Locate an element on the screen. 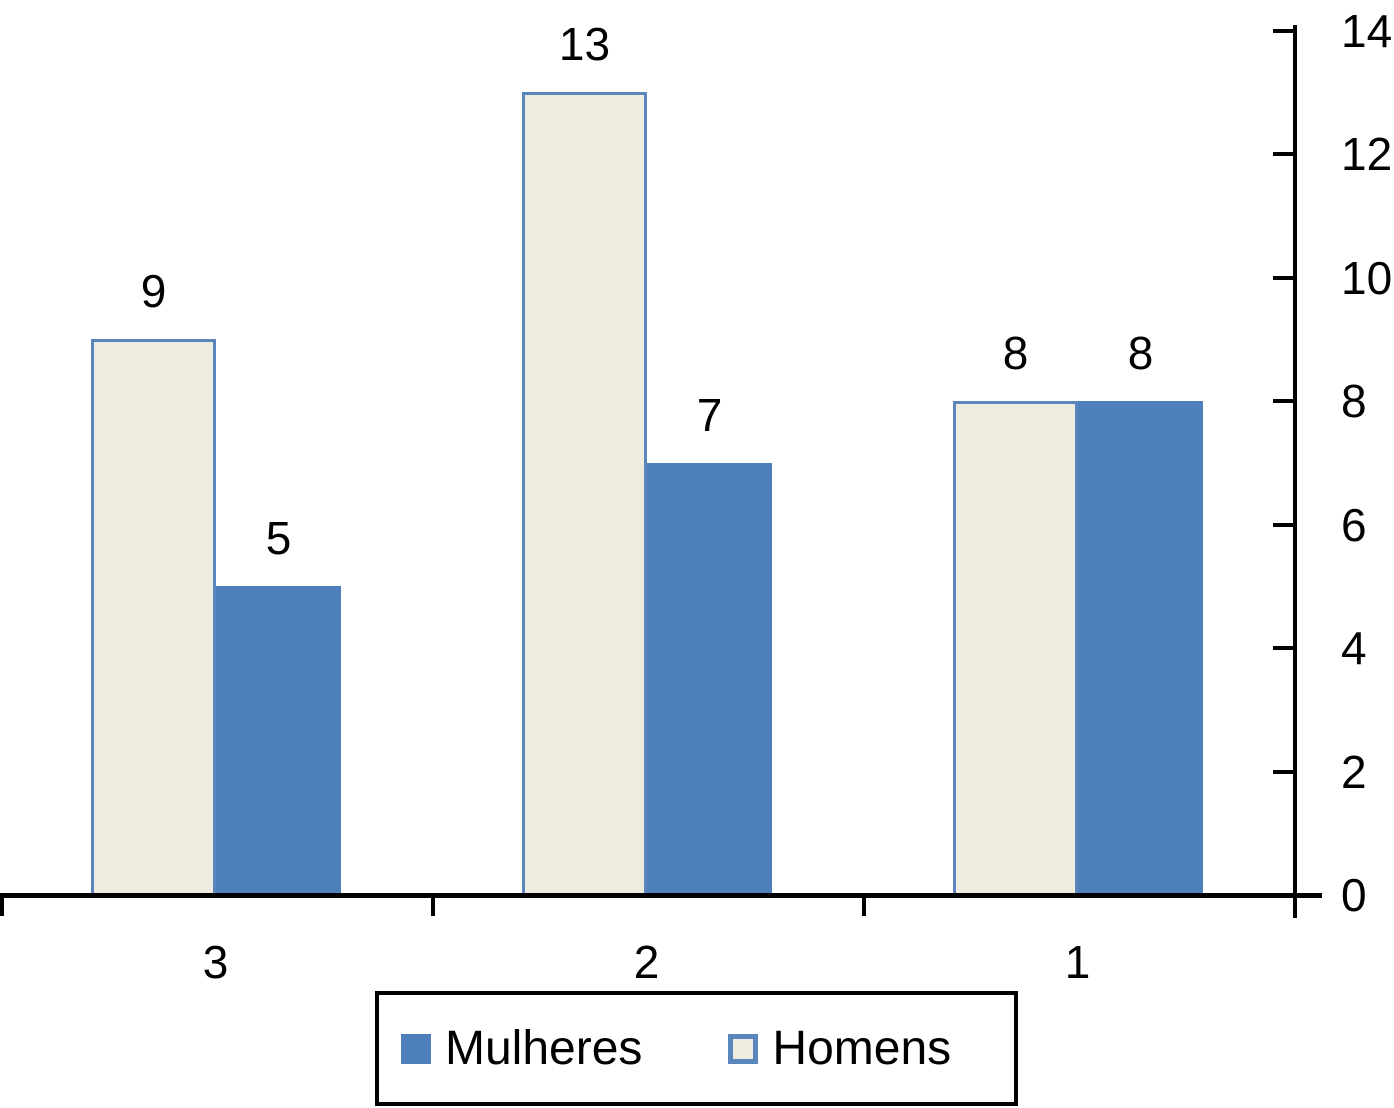 The width and height of the screenshot is (1394, 1108). bar-mulheres-cat1 is located at coordinates (1140, 649).